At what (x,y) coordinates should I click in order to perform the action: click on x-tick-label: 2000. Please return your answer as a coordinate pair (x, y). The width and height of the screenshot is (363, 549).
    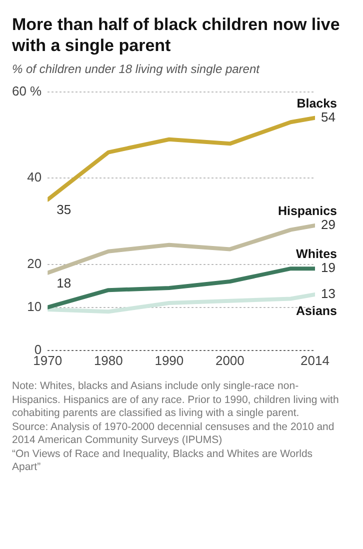
    Looking at the image, I should click on (229, 360).